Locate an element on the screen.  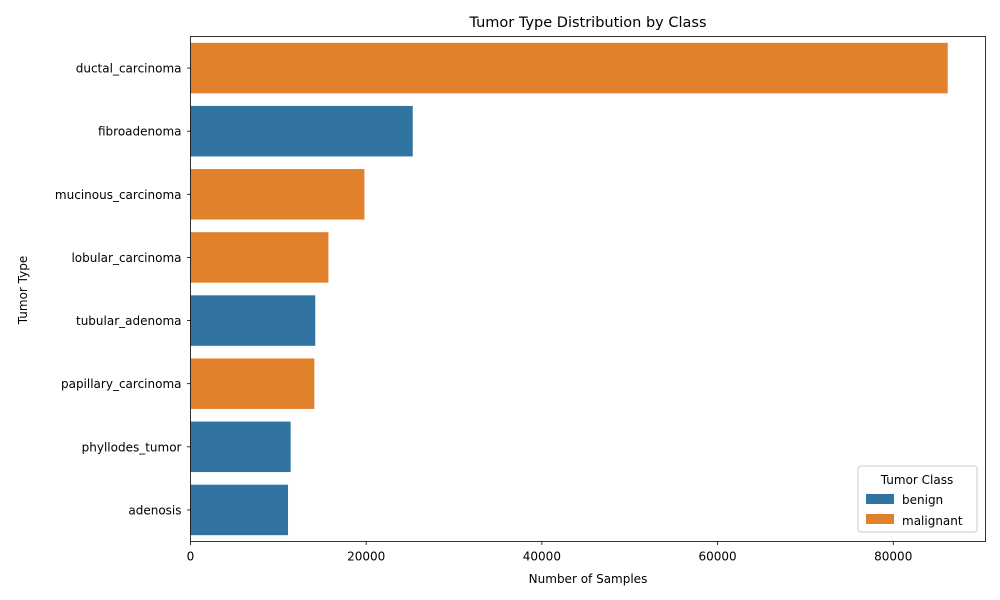
bar-fibroadenoma is located at coordinates (301, 131).